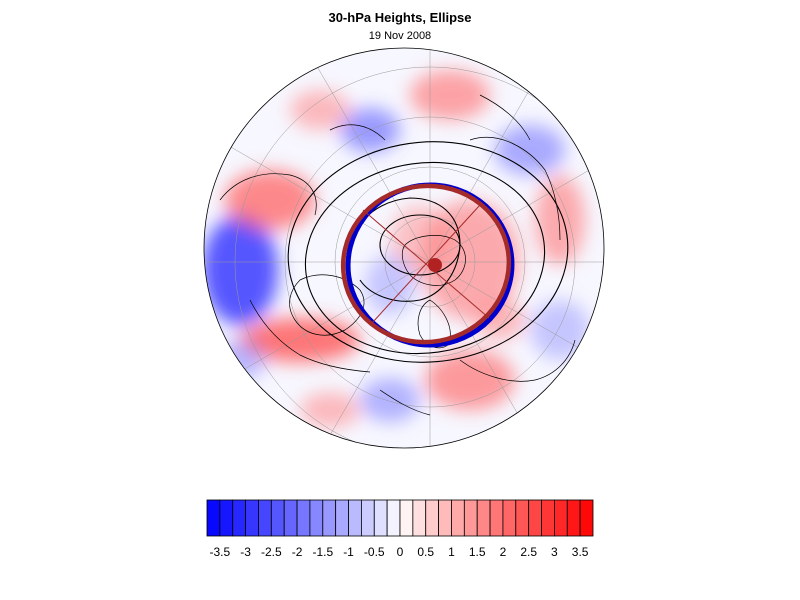 This screenshot has width=800, height=600. I want to click on colorbar-tick-label: -0.5, so click(374, 552).